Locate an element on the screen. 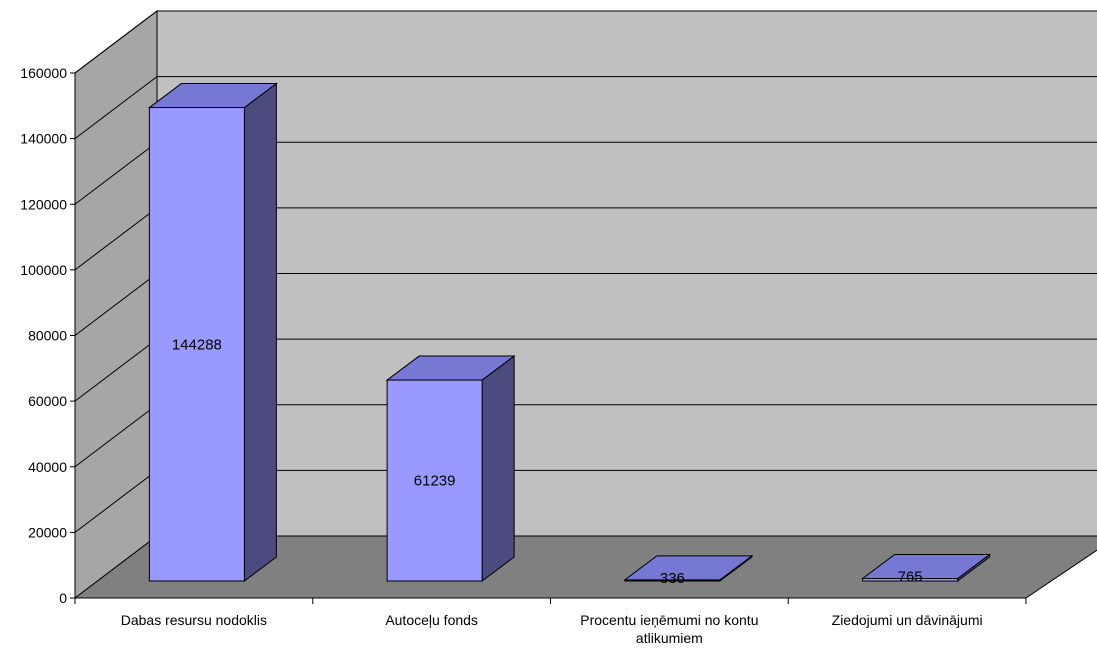 This screenshot has width=1097, height=650. x-tick-label: Dabas resursu nodoklis is located at coordinates (194, 620).